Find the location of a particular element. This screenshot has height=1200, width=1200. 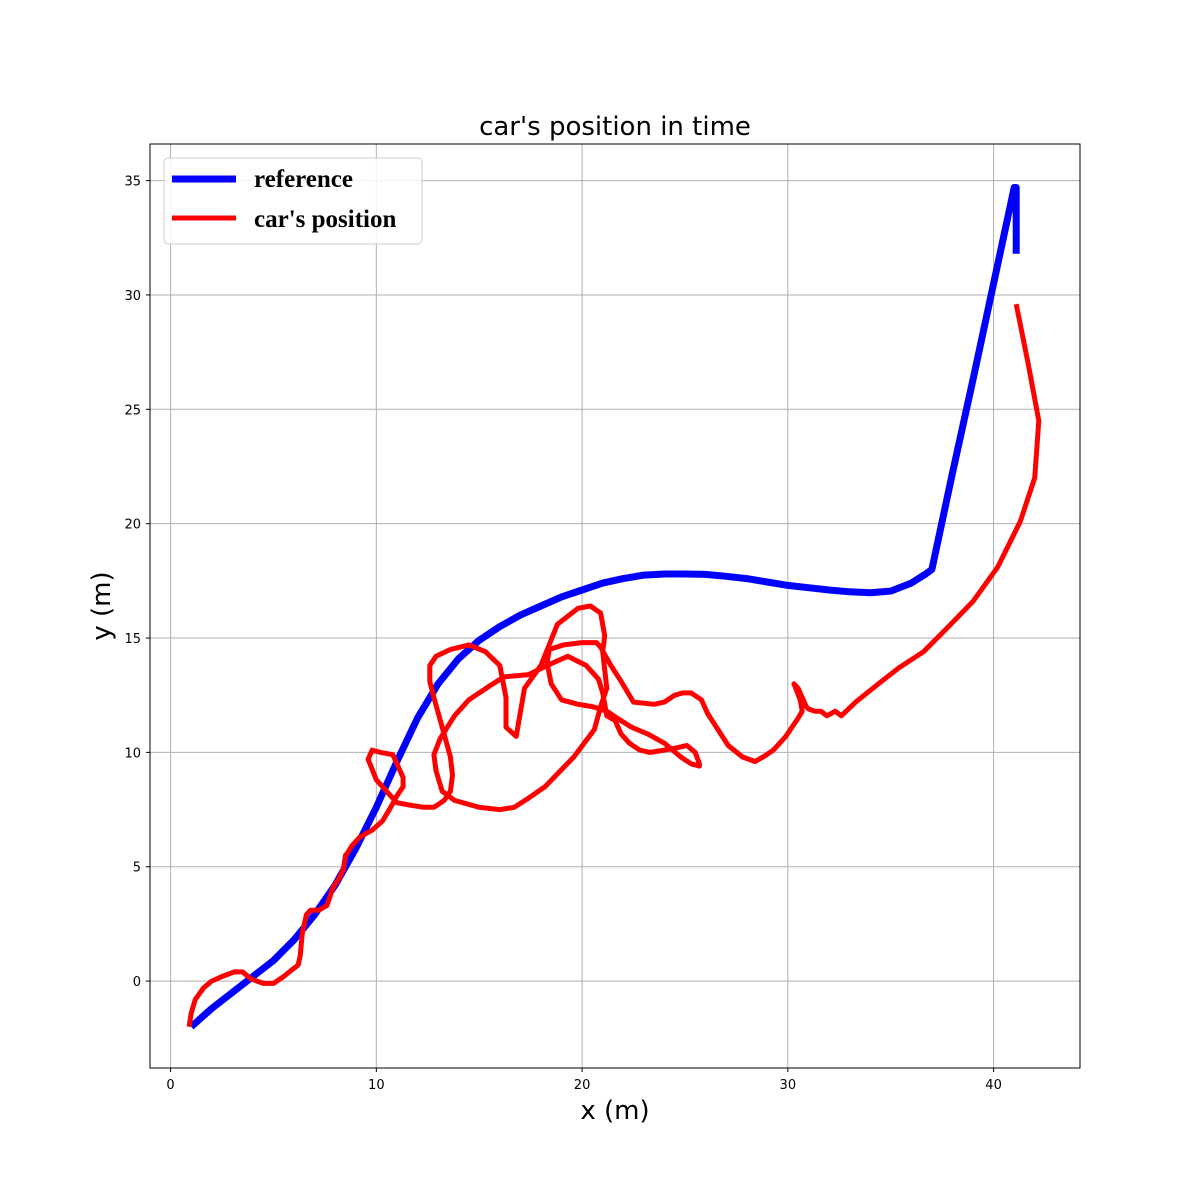

x-tick-label: 0 is located at coordinates (170, 1085).